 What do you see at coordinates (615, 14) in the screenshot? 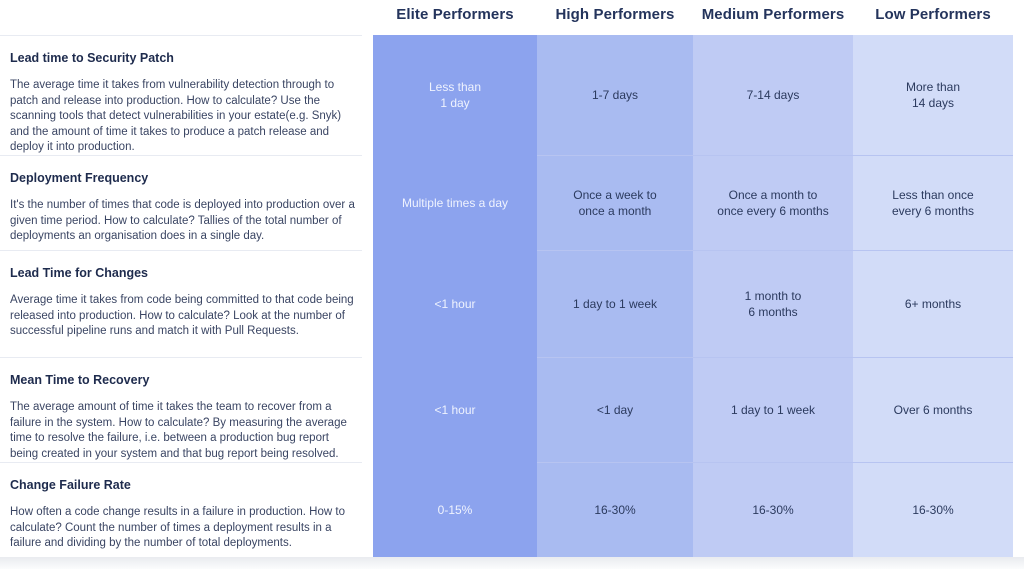
I see `column-header-high: High Performers` at bounding box center [615, 14].